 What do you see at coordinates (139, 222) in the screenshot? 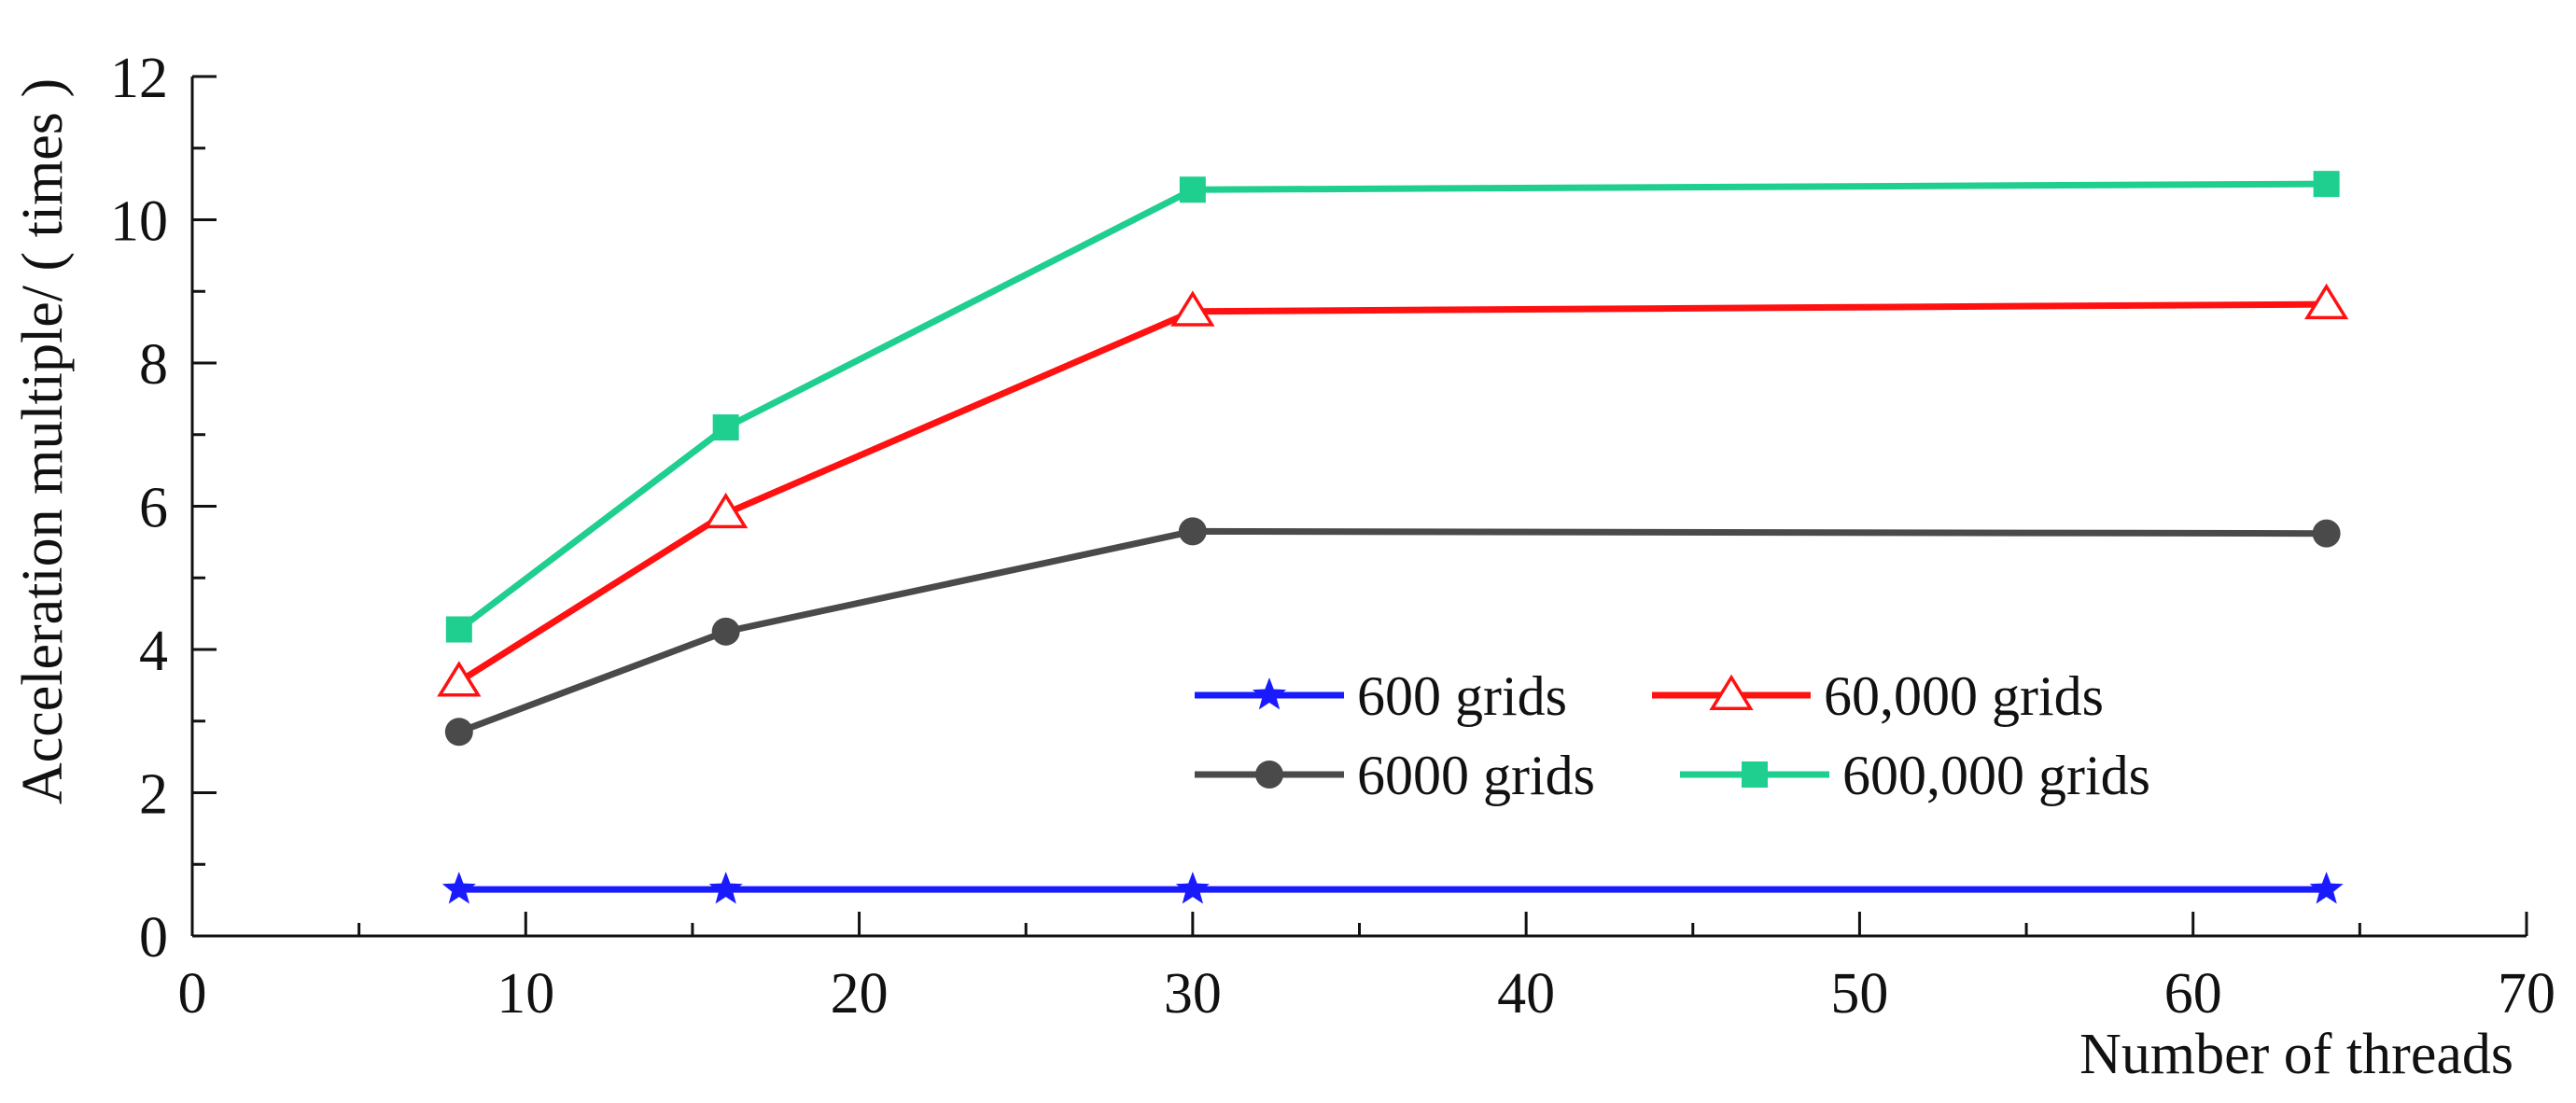
I see `y-tick-label: 10` at bounding box center [139, 222].